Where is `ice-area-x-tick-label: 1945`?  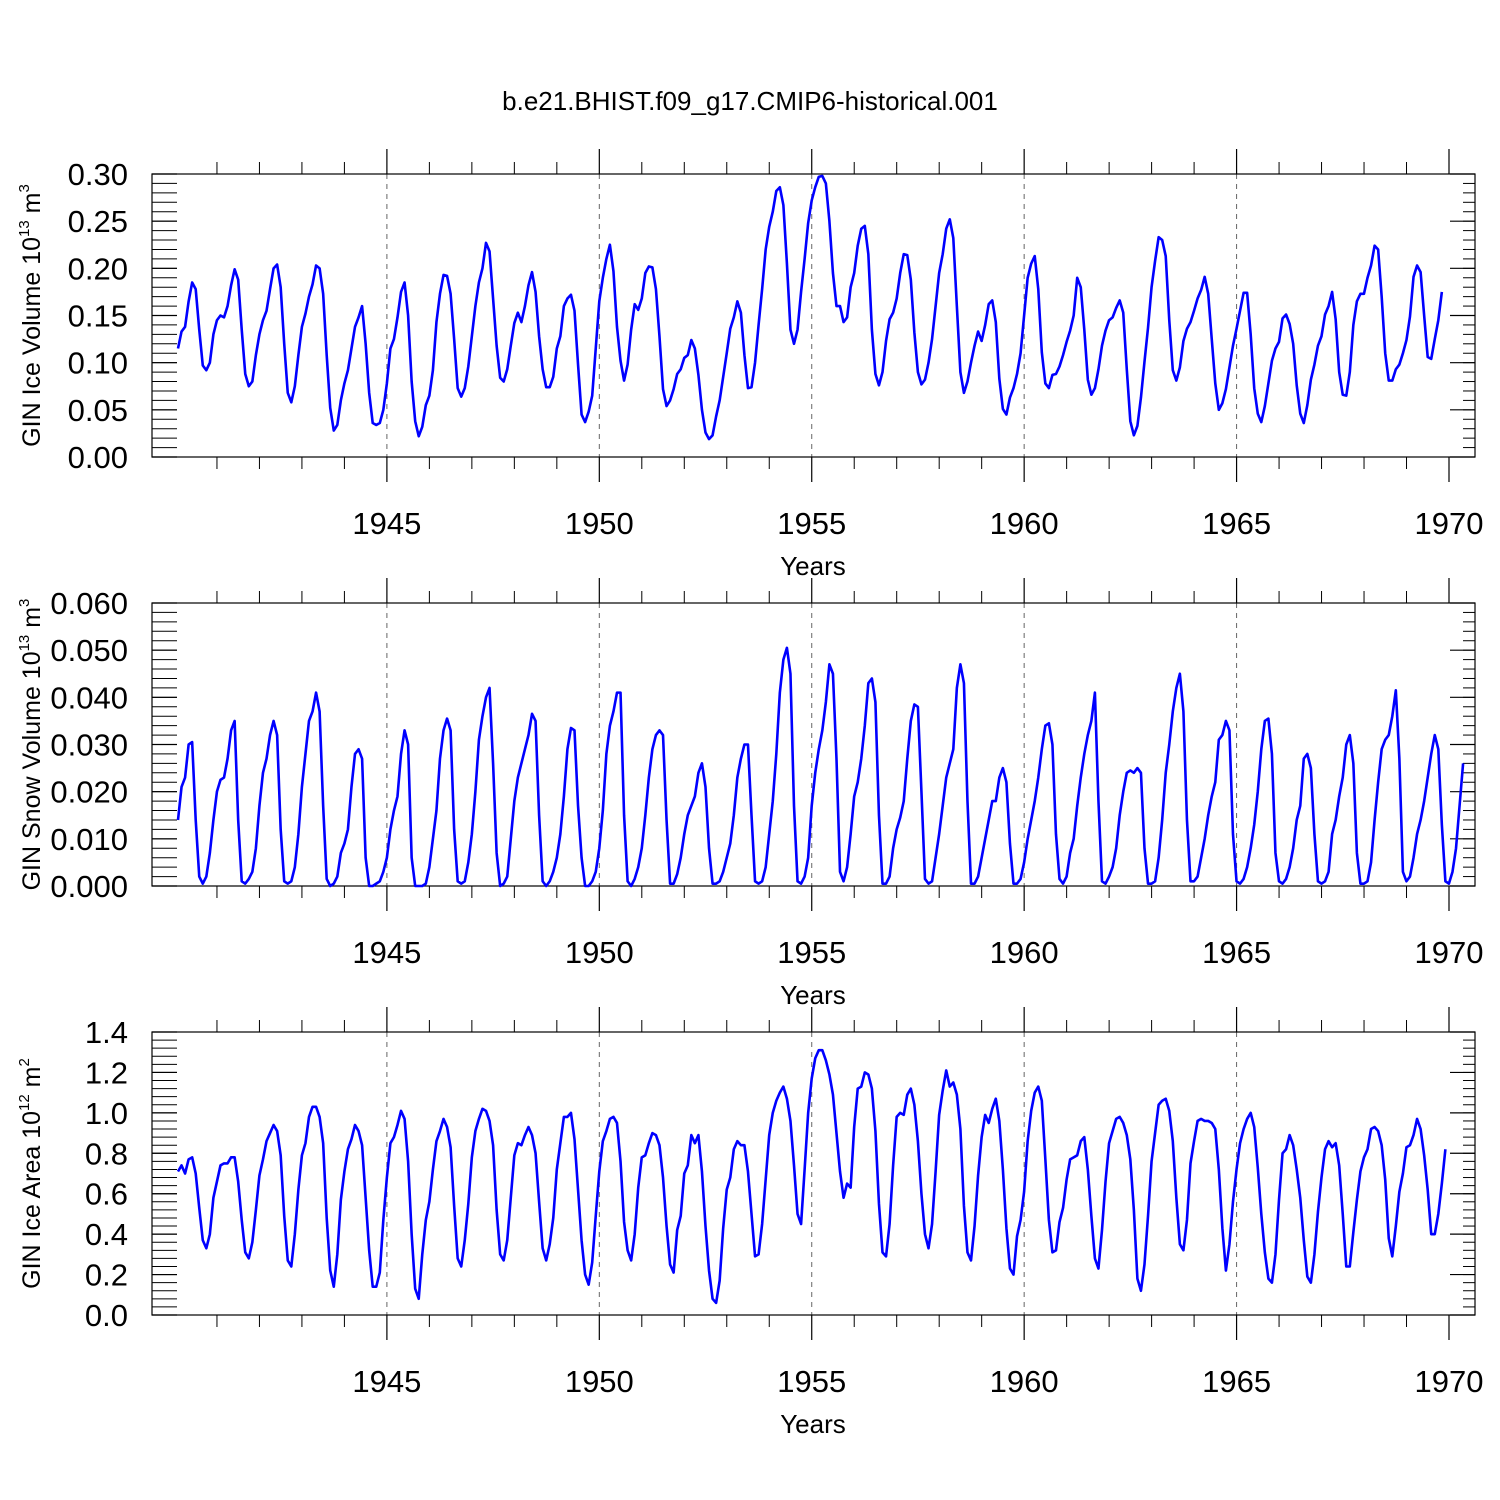 ice-area-x-tick-label: 1945 is located at coordinates (386, 1381).